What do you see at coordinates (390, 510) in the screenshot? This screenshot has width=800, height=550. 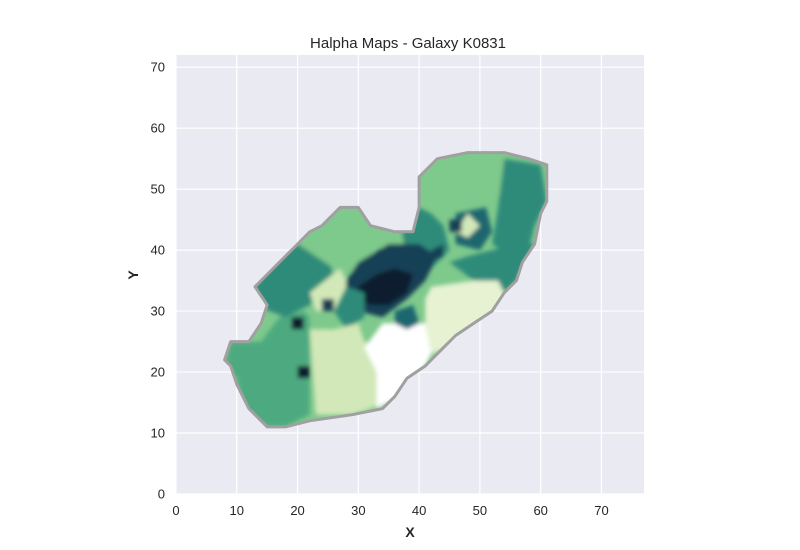 I see `x-tick-labels: 0 10 20 30 40 50 60 70` at bounding box center [390, 510].